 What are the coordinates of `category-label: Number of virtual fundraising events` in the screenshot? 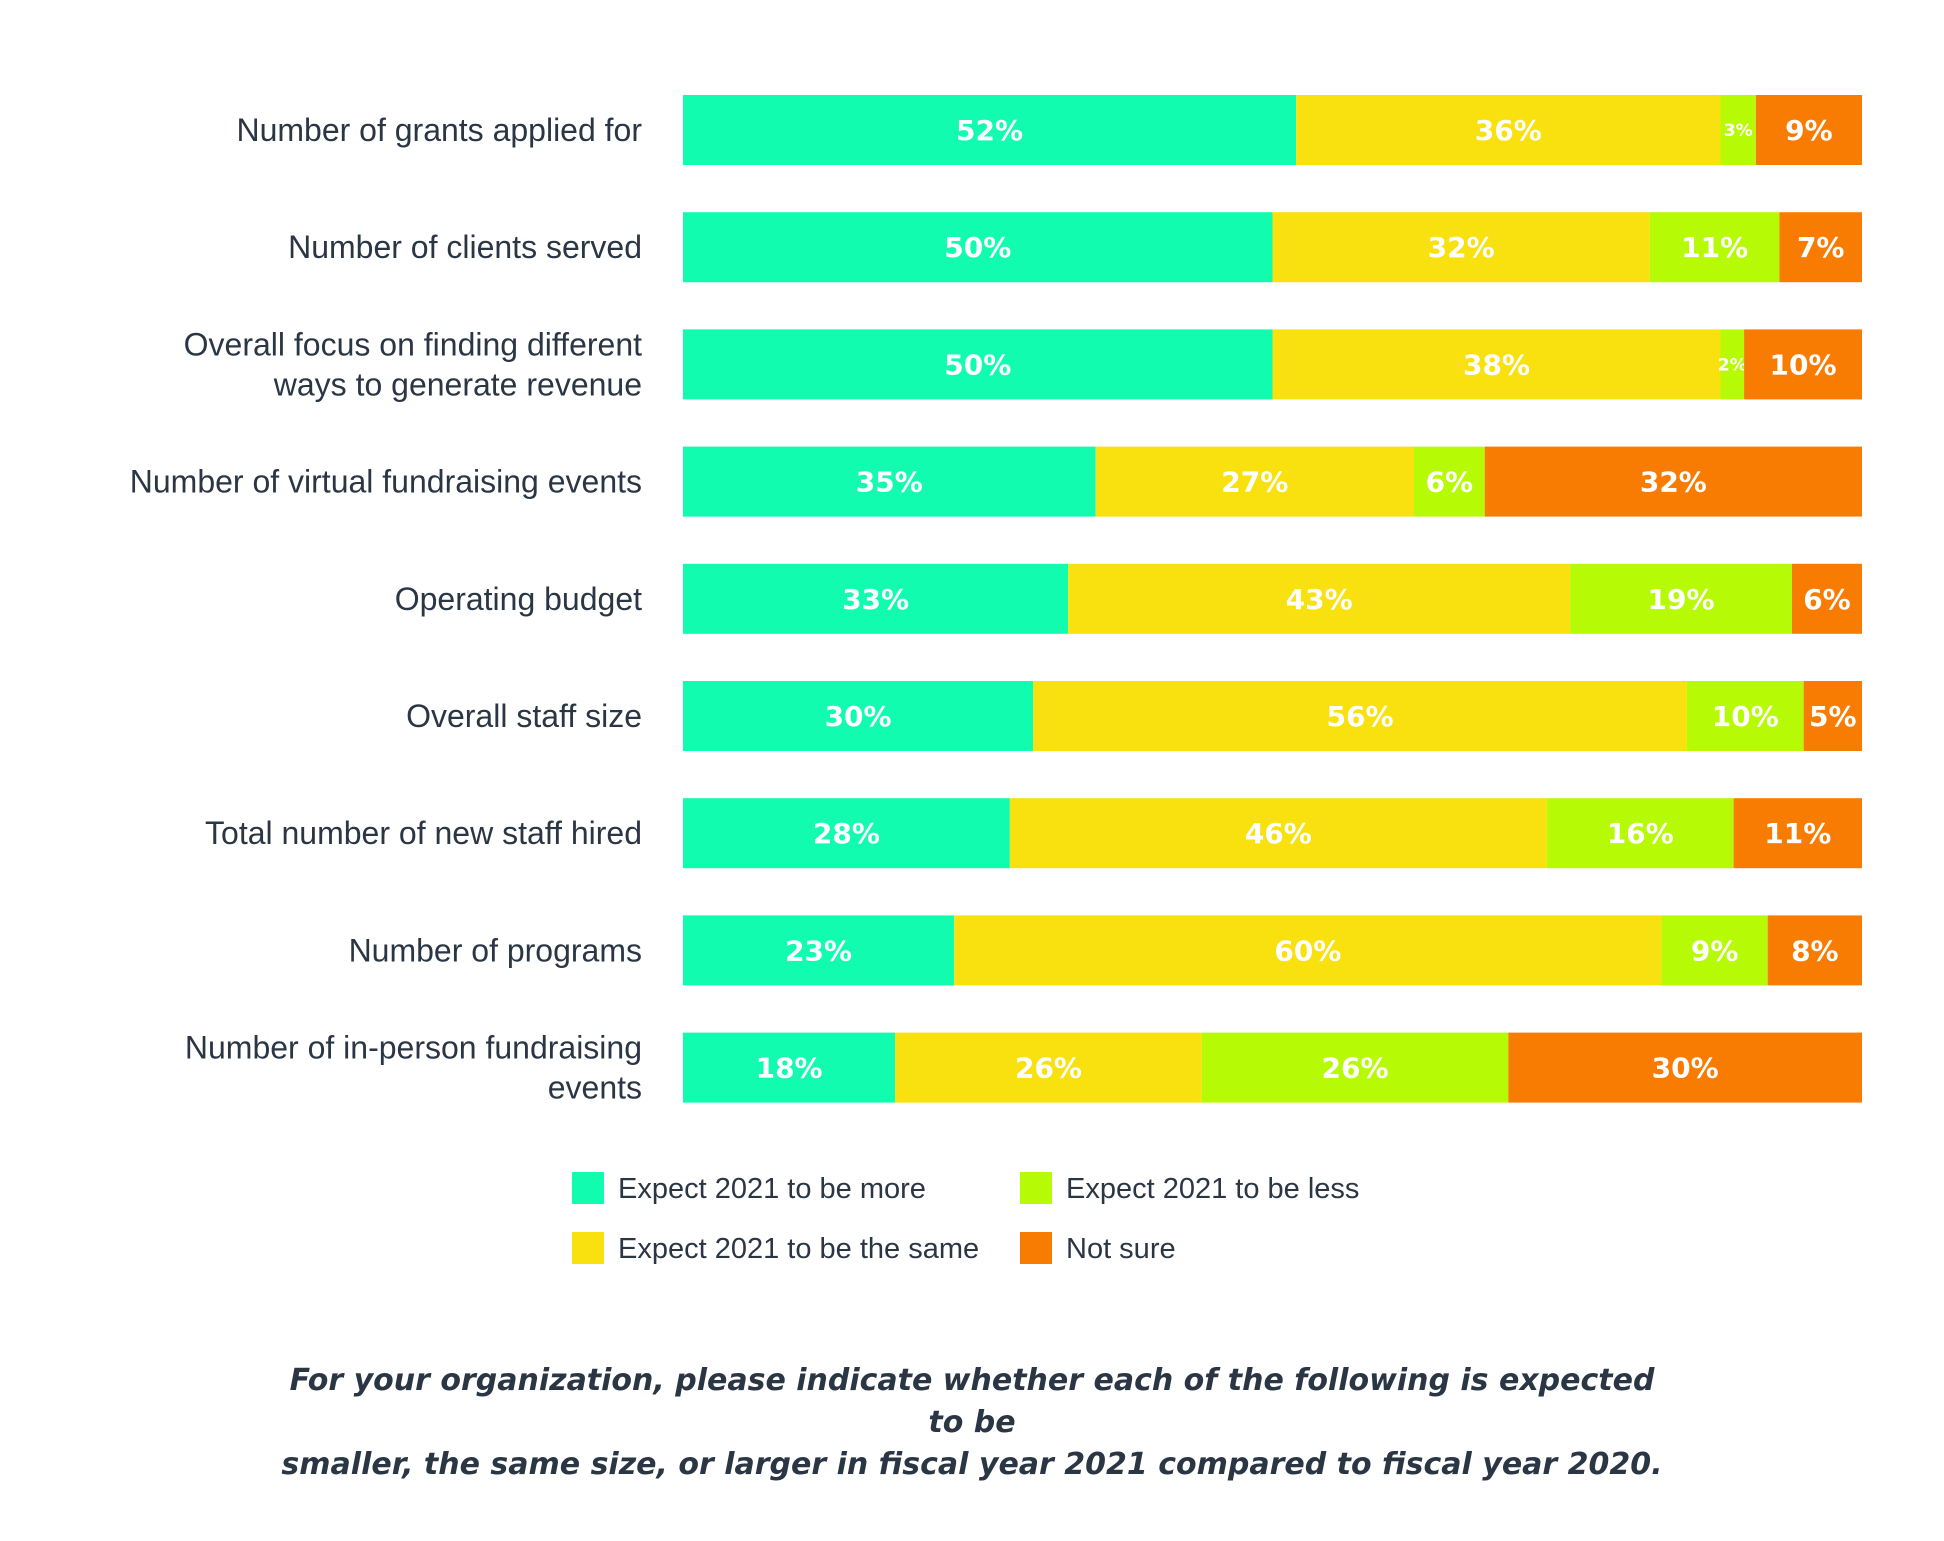 It's located at (386, 482).